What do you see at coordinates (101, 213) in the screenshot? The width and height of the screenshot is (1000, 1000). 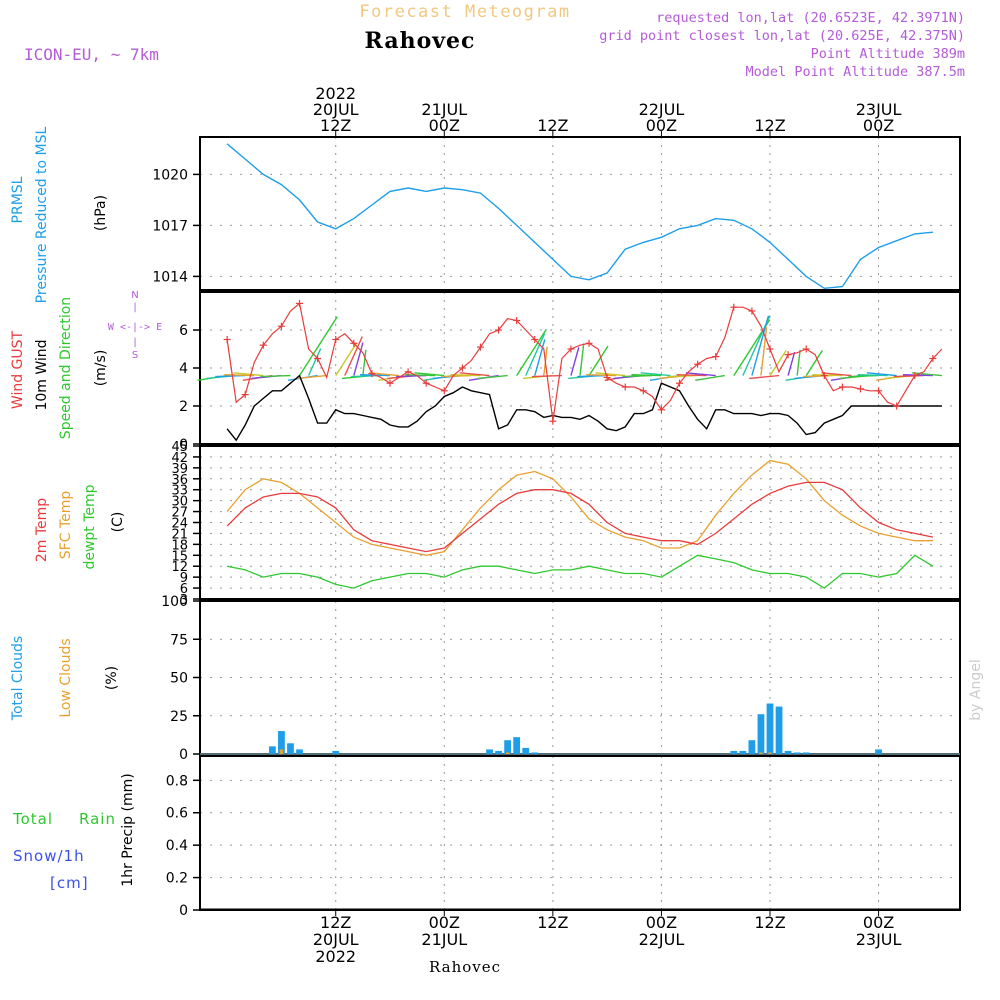 I see `y-axis-label: (hPa)` at bounding box center [101, 213].